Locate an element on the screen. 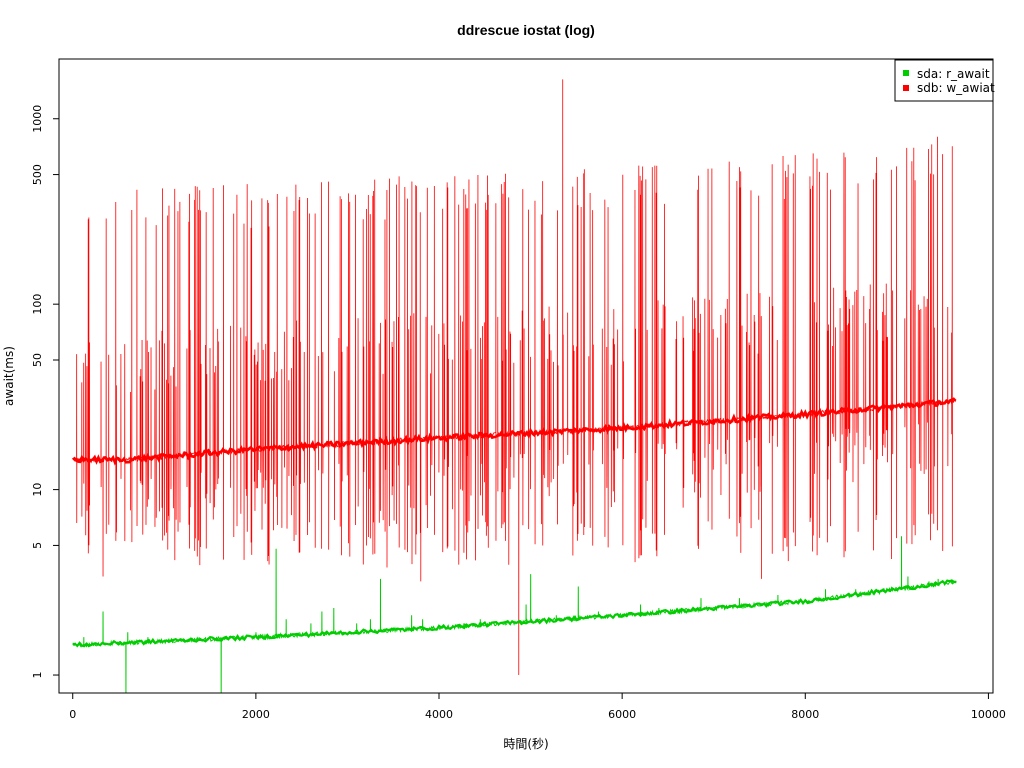 This screenshot has width=1024, height=768. x-axis-label: 時間(秒) is located at coordinates (525, 744).